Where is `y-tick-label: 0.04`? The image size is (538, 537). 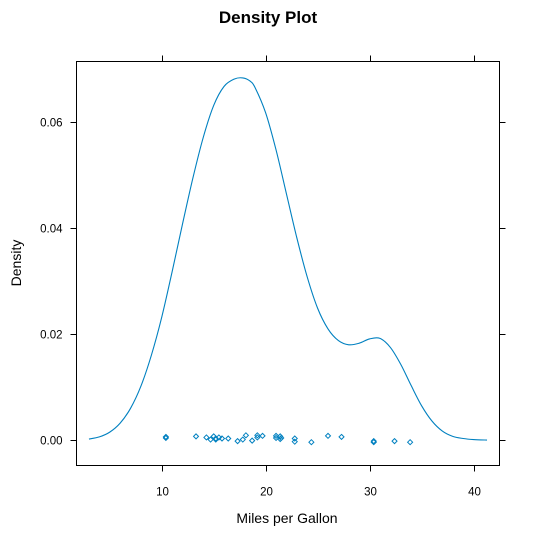
y-tick-label: 0.04 is located at coordinates (51, 230).